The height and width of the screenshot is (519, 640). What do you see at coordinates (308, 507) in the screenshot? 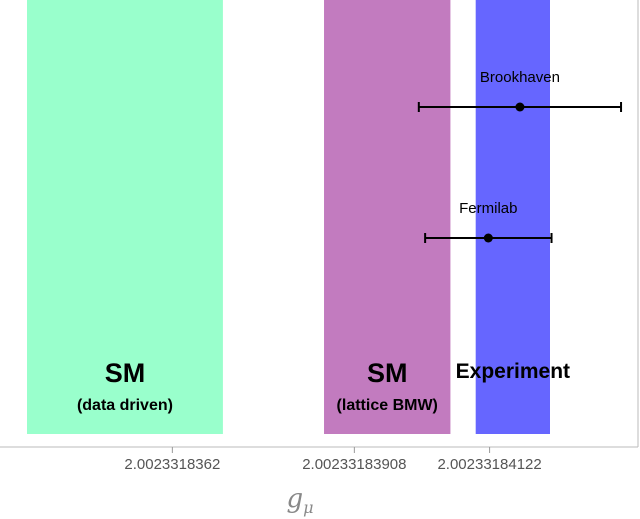
I see `x-axis-title-sub: μ` at bounding box center [308, 507].